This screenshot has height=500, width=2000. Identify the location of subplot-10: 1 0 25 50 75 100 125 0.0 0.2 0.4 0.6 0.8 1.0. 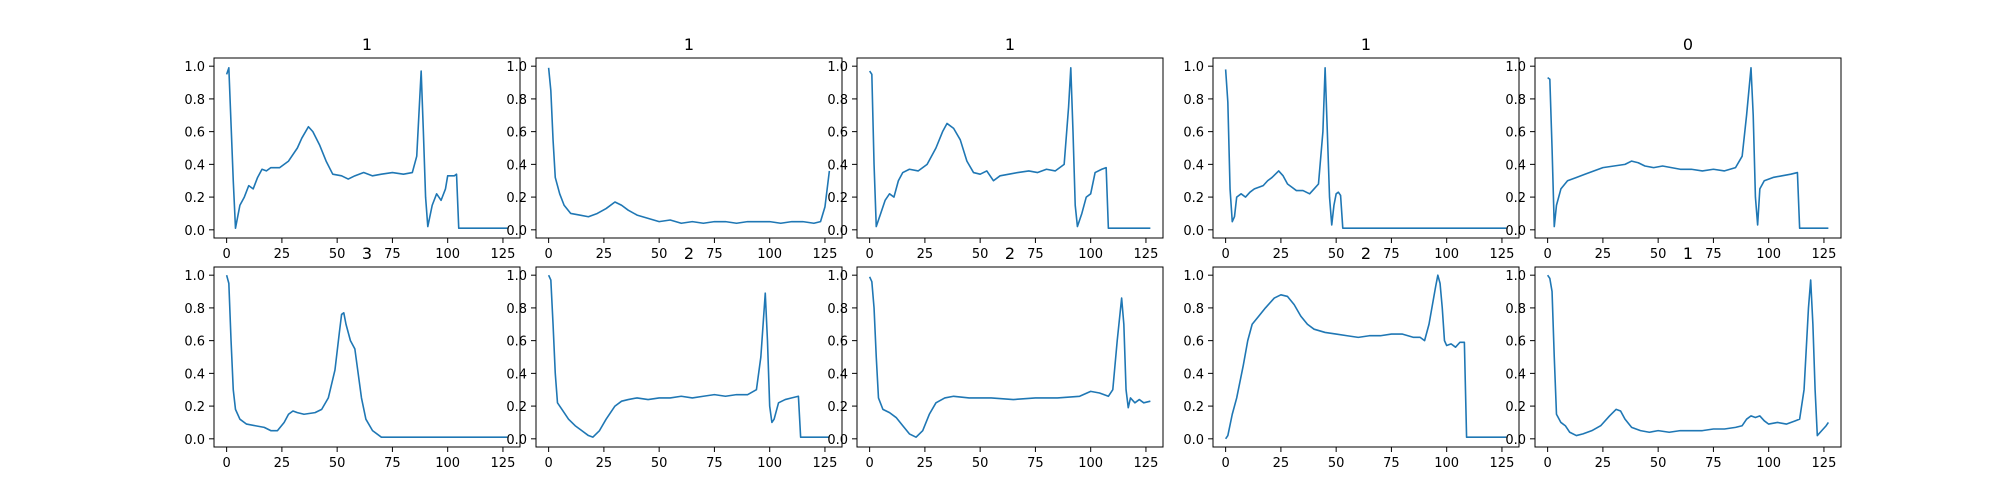
(1673, 357).